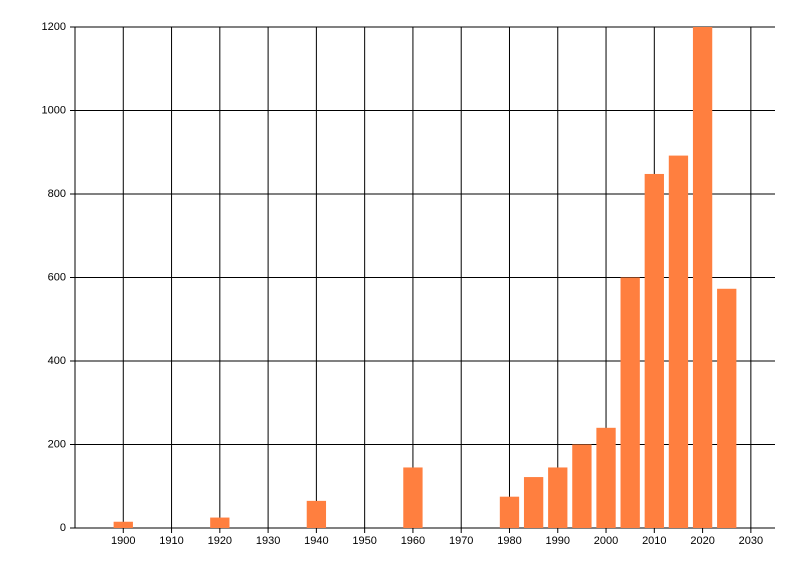 The height and width of the screenshot is (576, 800). I want to click on x-tick-label: 2020, so click(702, 541).